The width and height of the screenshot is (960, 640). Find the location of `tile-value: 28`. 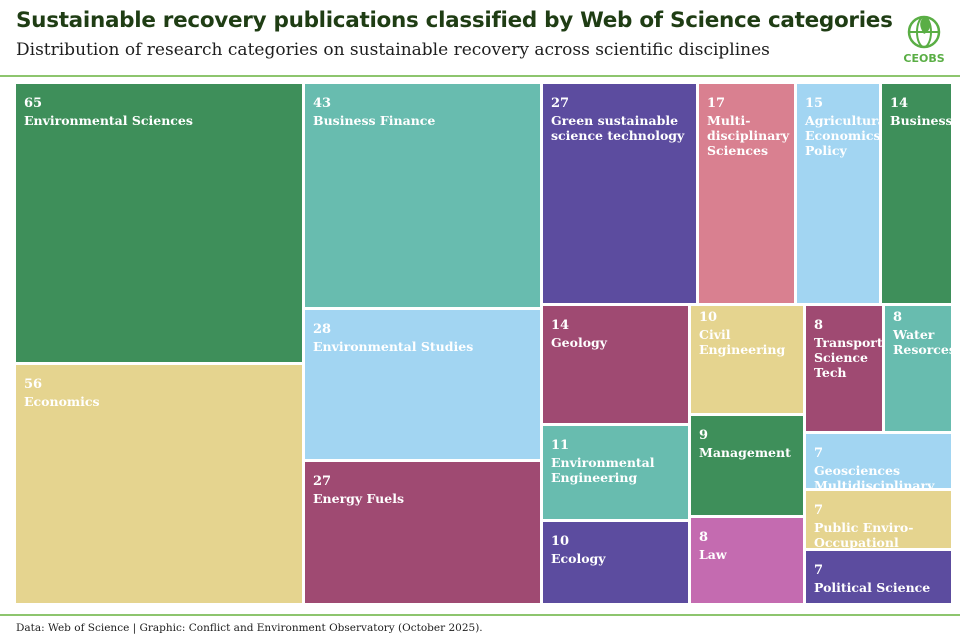

tile-value: 28 is located at coordinates (322, 329).